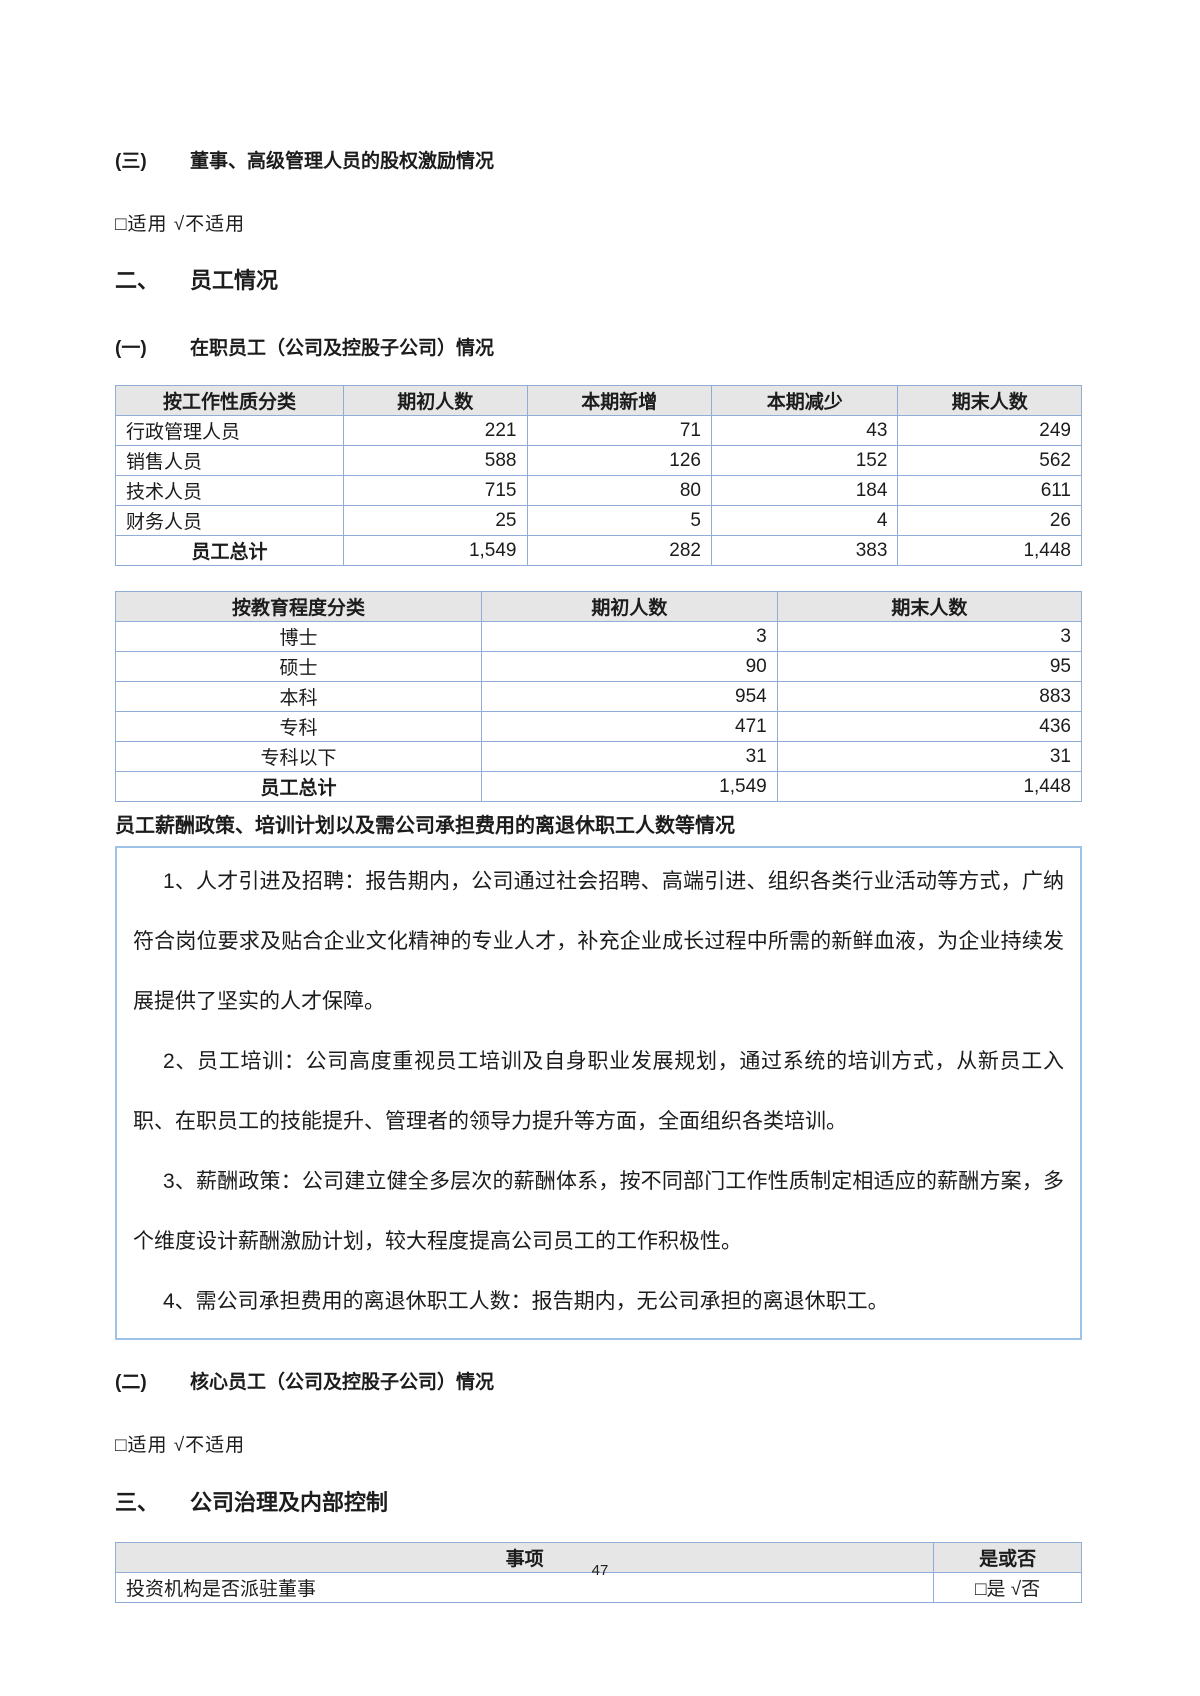  I want to click on table-row: 专科 471 436, so click(598, 726).